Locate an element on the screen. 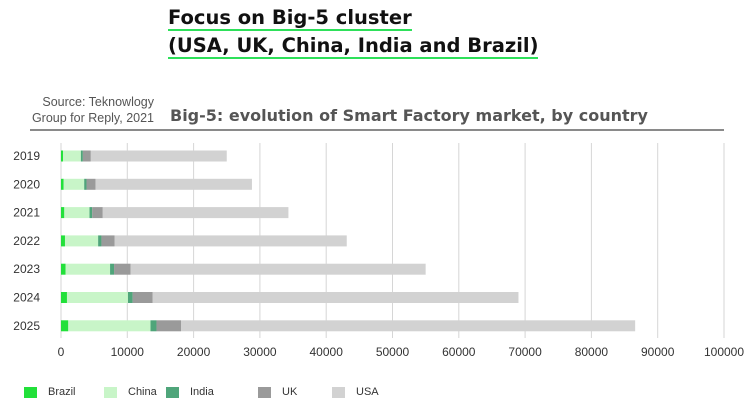  bar-china-2019 is located at coordinates (71, 156).